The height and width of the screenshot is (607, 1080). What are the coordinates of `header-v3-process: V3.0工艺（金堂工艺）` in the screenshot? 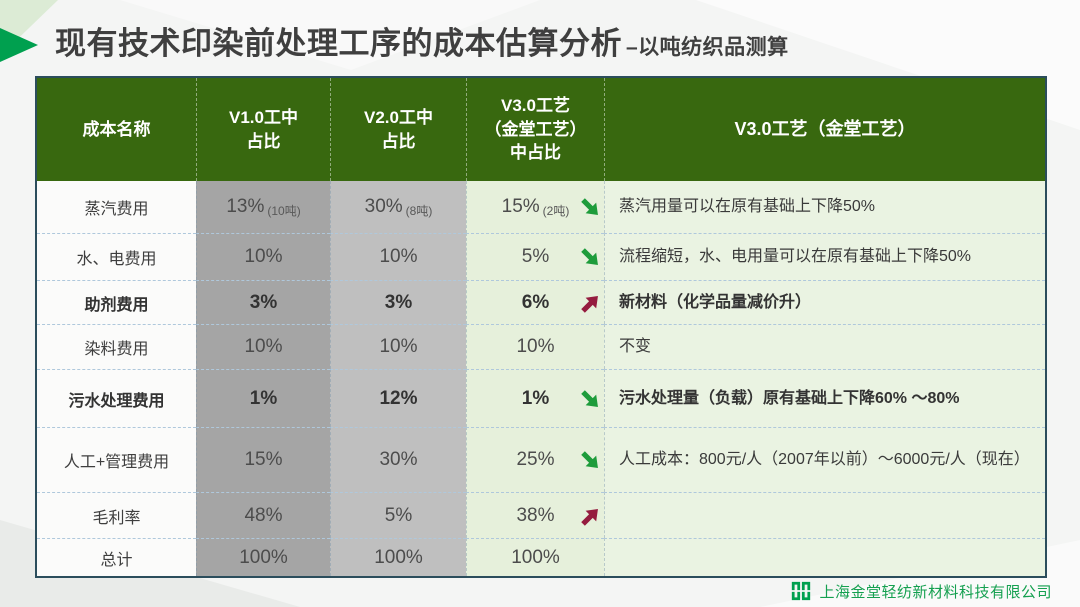 It's located at (824, 129).